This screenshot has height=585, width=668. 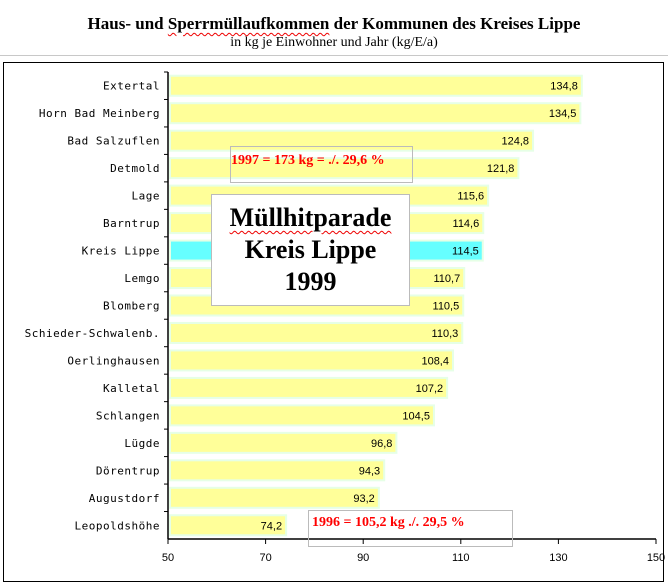 What do you see at coordinates (92, 333) in the screenshot?
I see `category-label: Schieder-Schwalenb.` at bounding box center [92, 333].